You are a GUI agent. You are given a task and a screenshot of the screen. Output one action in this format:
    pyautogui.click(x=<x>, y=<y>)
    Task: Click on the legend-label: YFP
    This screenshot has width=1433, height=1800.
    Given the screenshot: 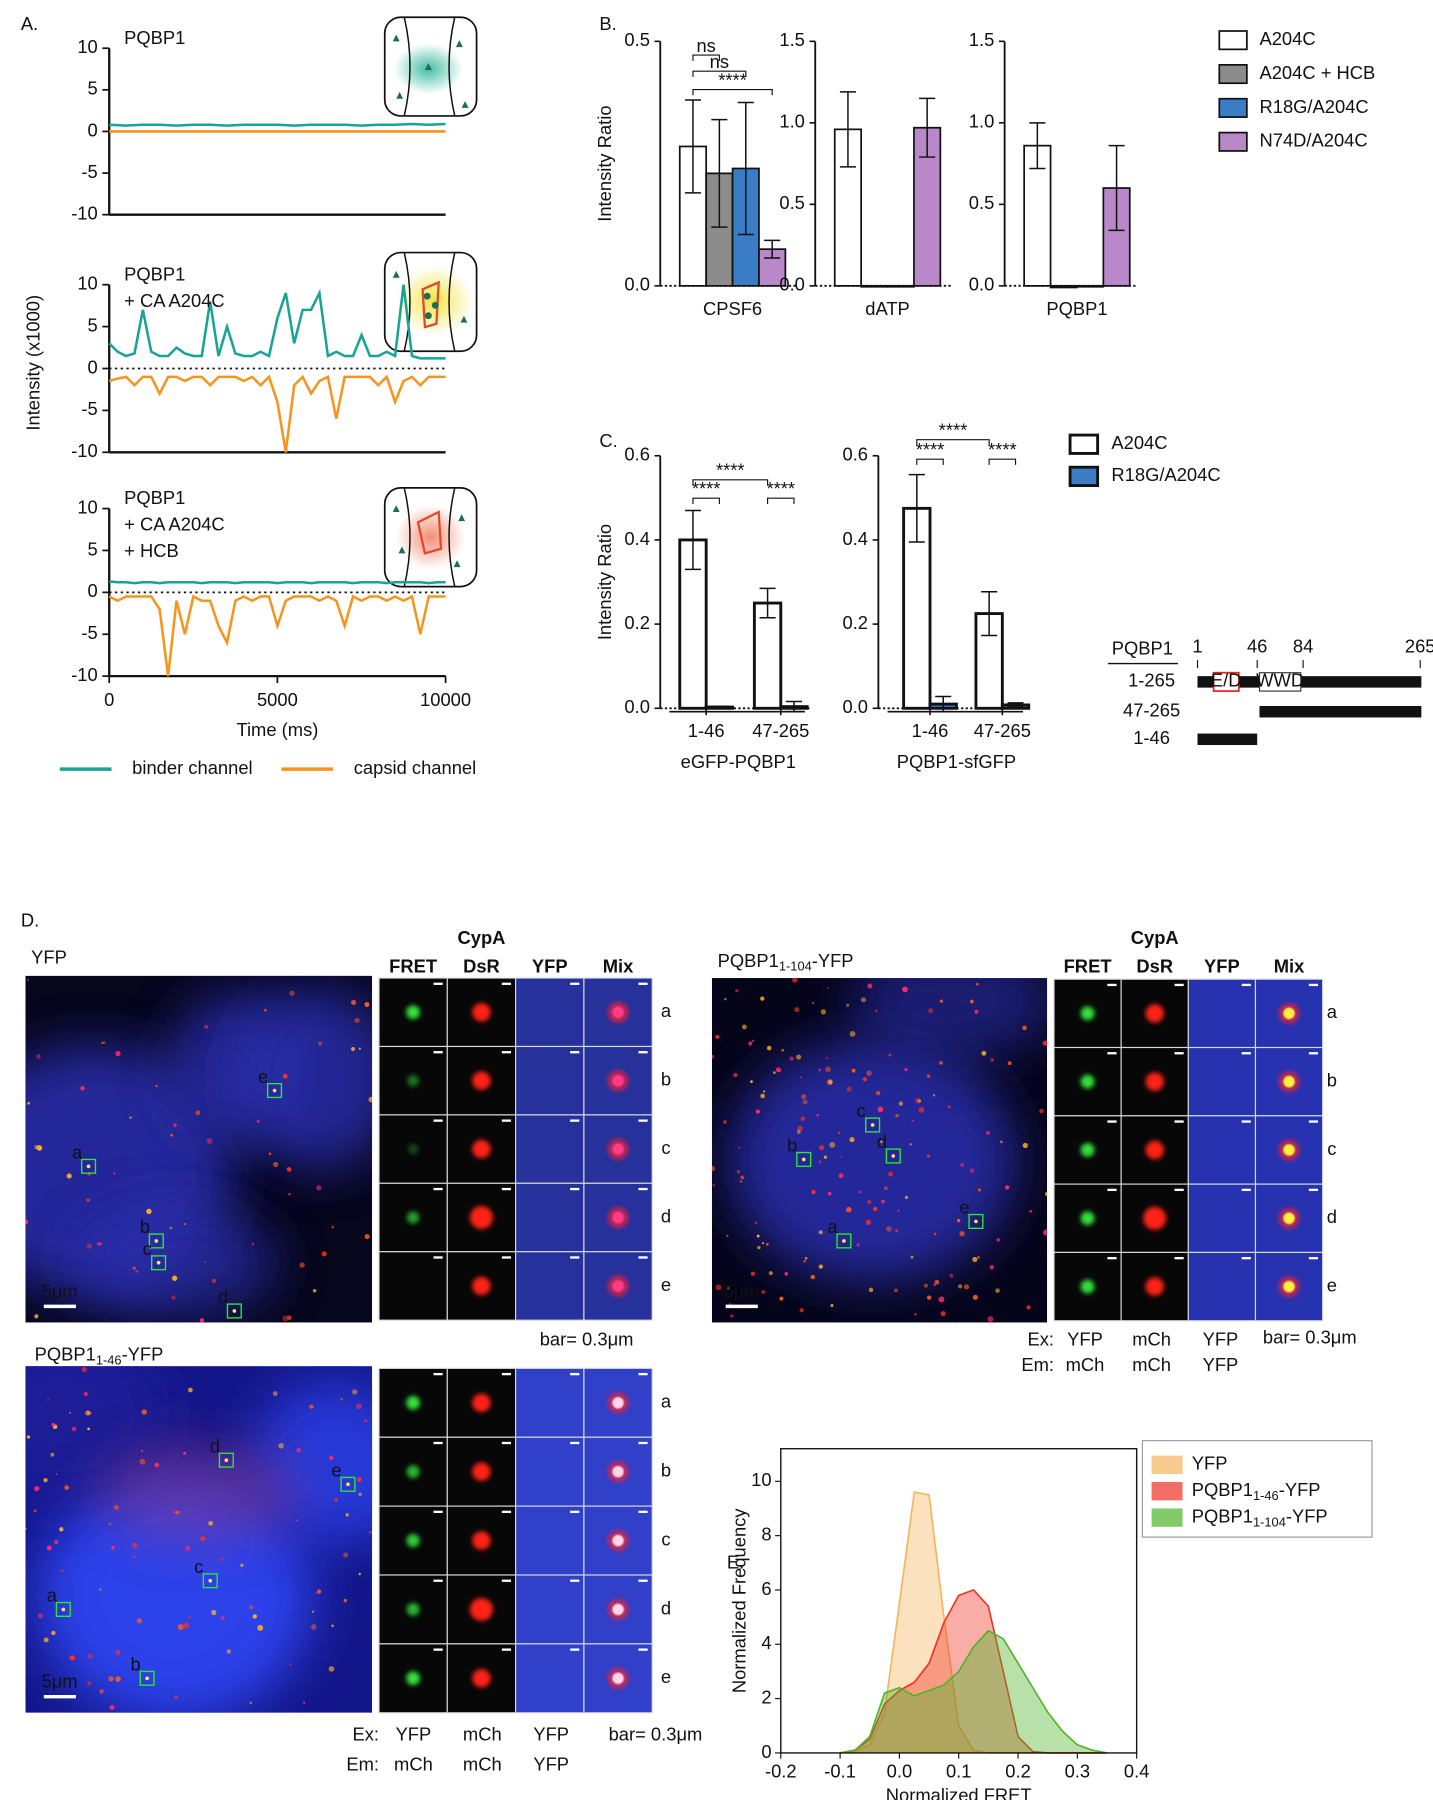 What is the action you would take?
    pyautogui.click(x=1210, y=1463)
    